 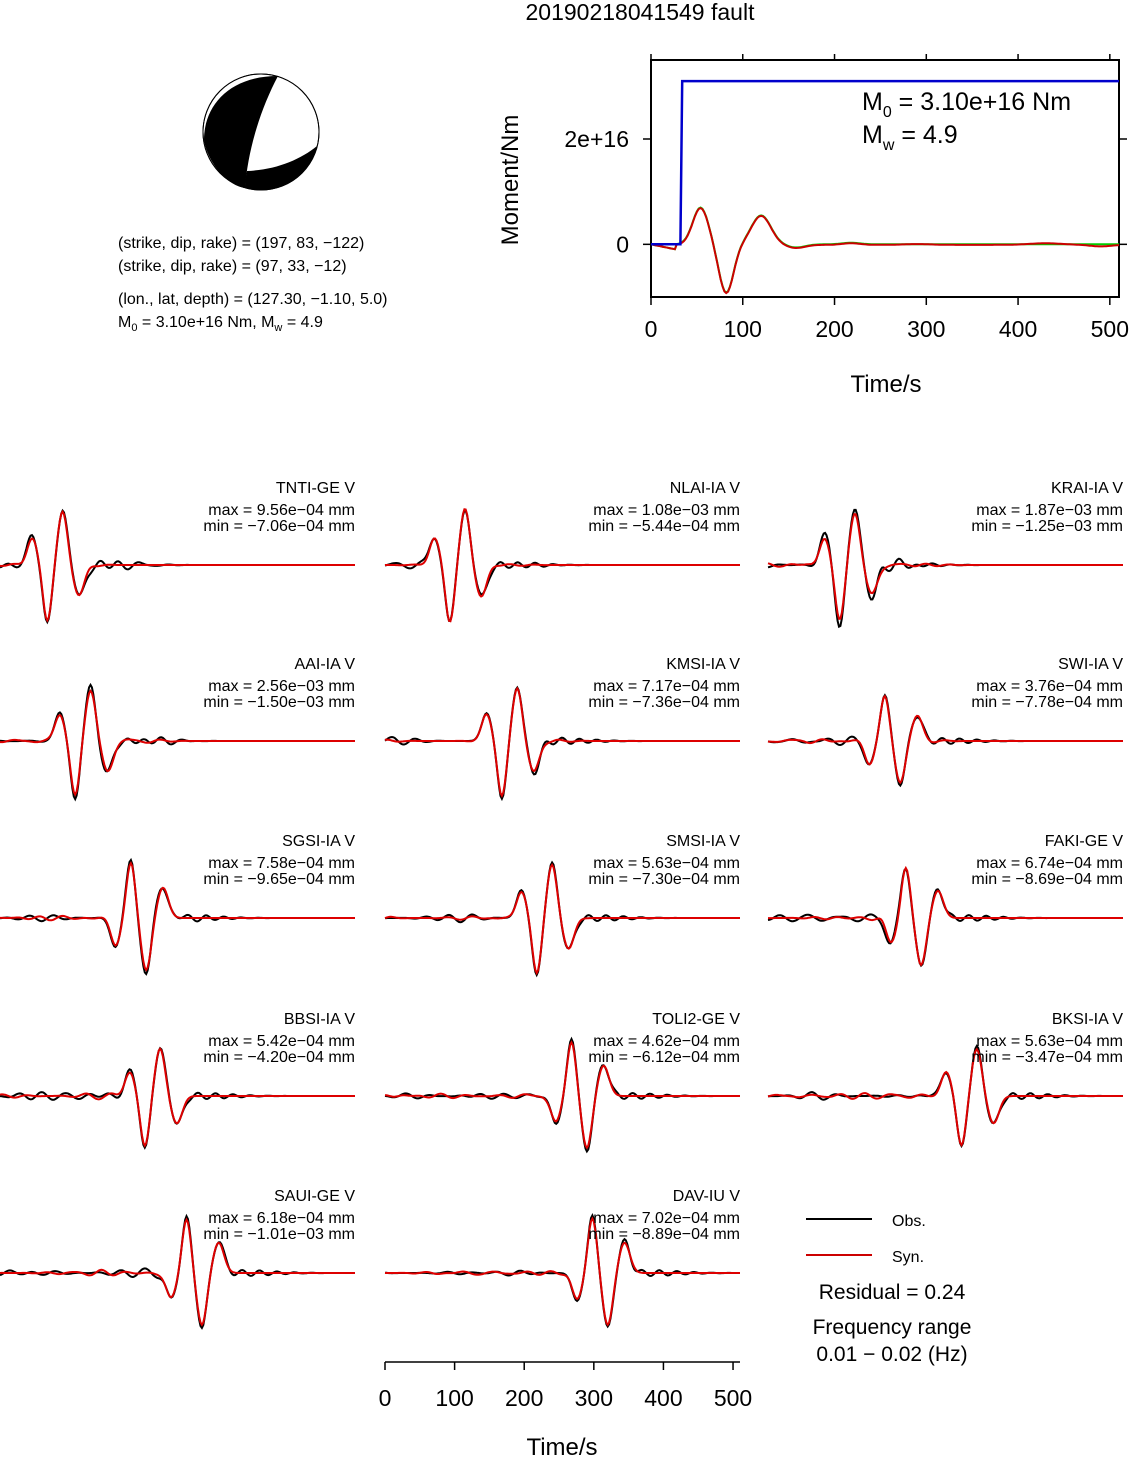 What do you see at coordinates (664, 1234) in the screenshot?
I see `station-min: min = −8.89e−04 mm` at bounding box center [664, 1234].